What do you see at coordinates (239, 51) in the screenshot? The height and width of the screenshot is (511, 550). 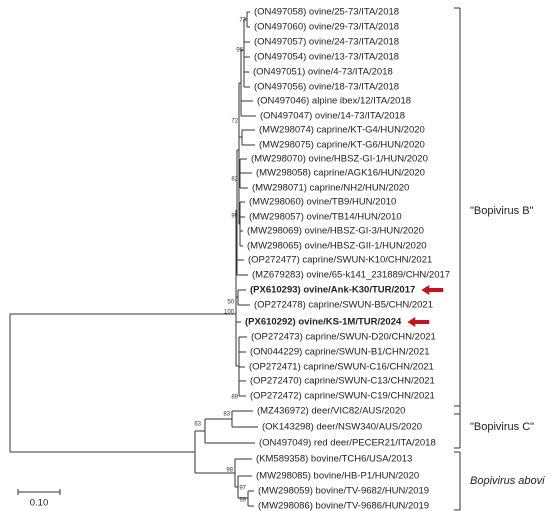 I see `bootstrap-value: 96` at bounding box center [239, 51].